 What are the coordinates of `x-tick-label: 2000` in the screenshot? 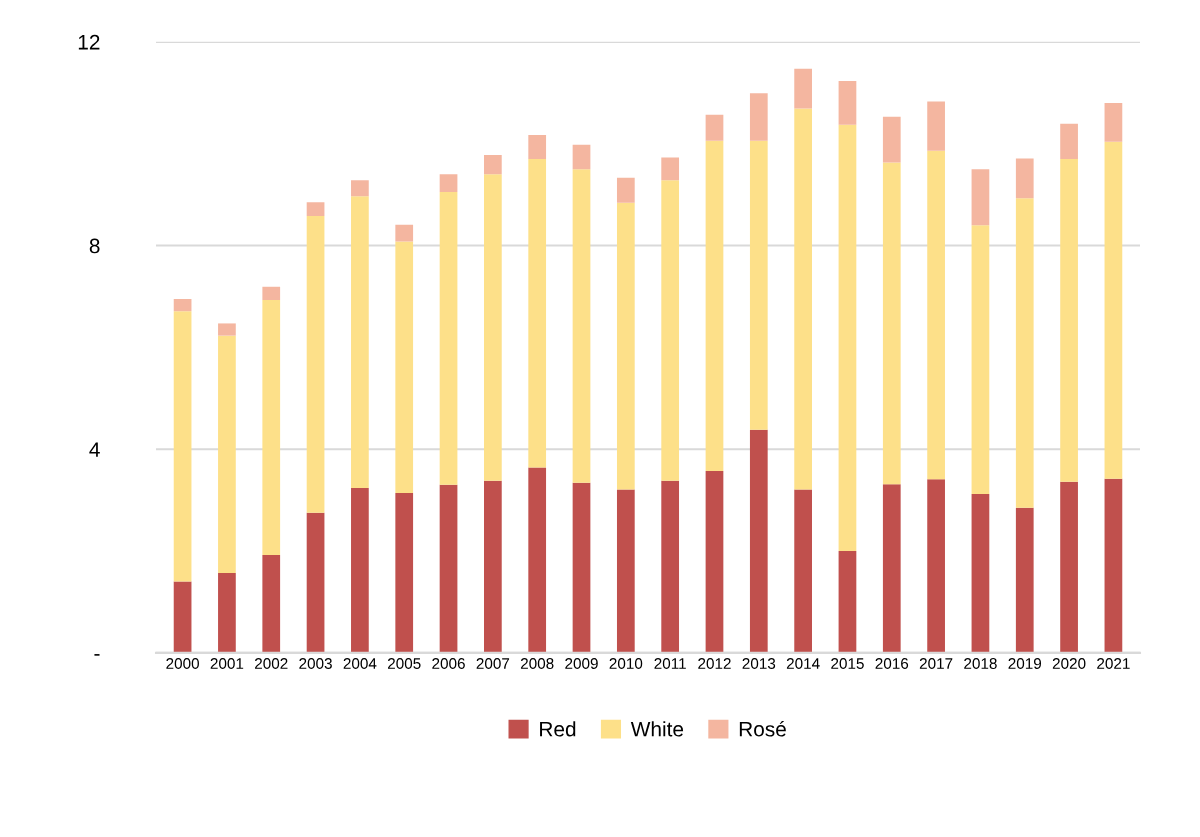 It's located at (182, 663).